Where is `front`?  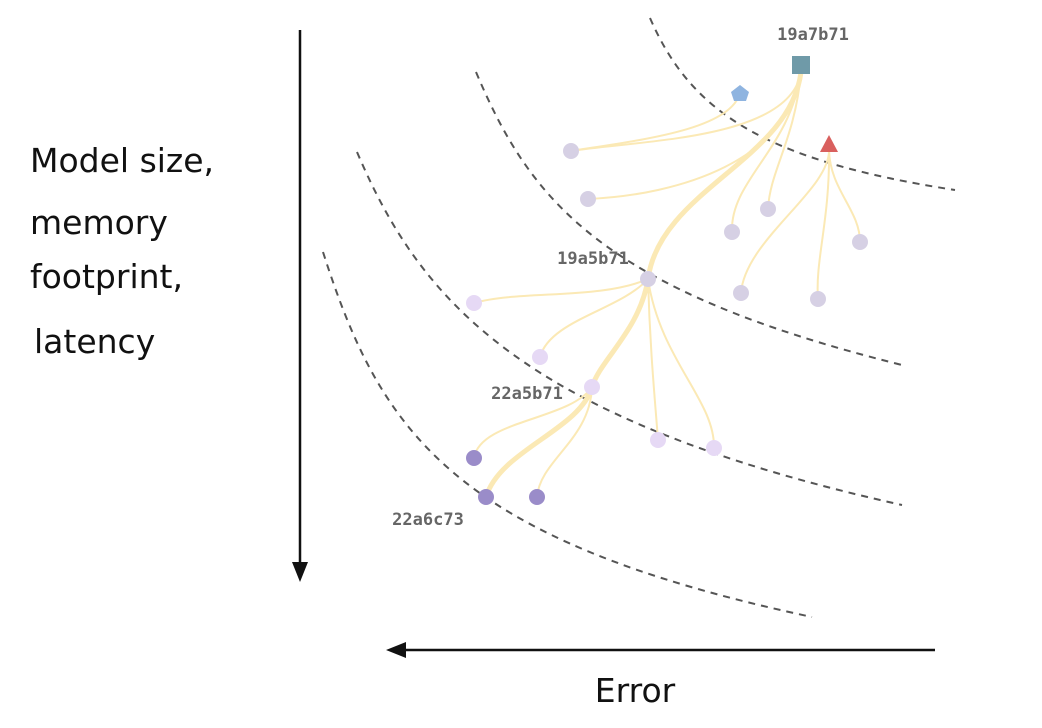 front is located at coordinates (802, 104).